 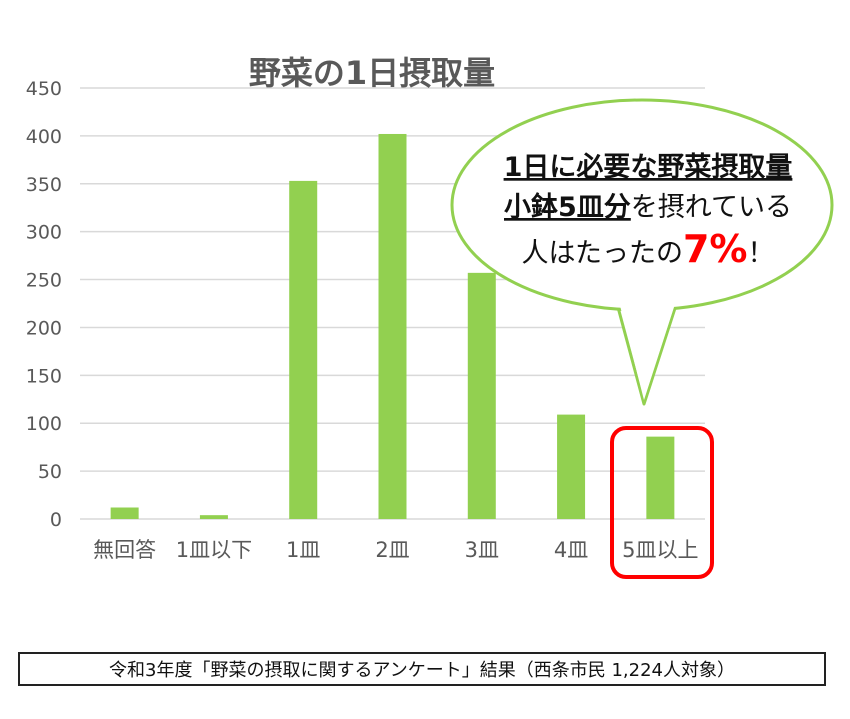 What do you see at coordinates (44, 424) in the screenshot?
I see `y-tick-label: 100` at bounding box center [44, 424].